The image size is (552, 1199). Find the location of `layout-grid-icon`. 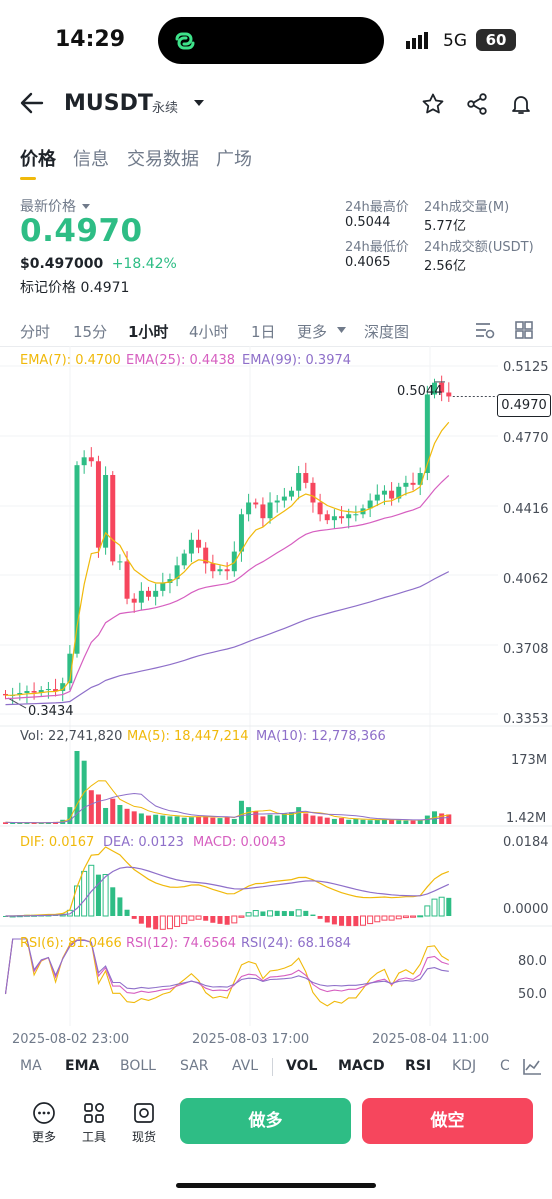

layout-grid-icon is located at coordinates (524, 330).